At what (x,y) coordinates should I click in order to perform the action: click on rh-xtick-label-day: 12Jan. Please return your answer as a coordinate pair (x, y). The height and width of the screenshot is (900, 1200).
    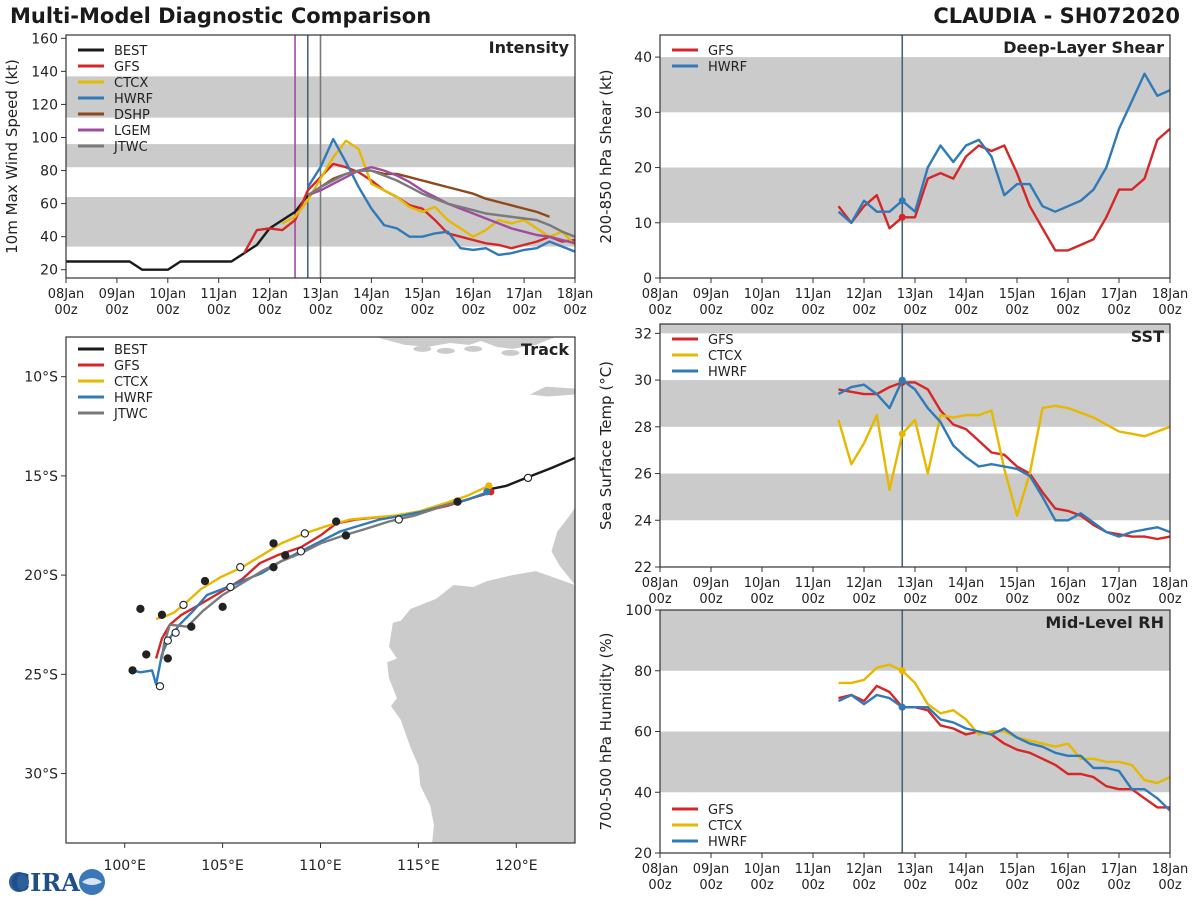
    Looking at the image, I should click on (864, 869).